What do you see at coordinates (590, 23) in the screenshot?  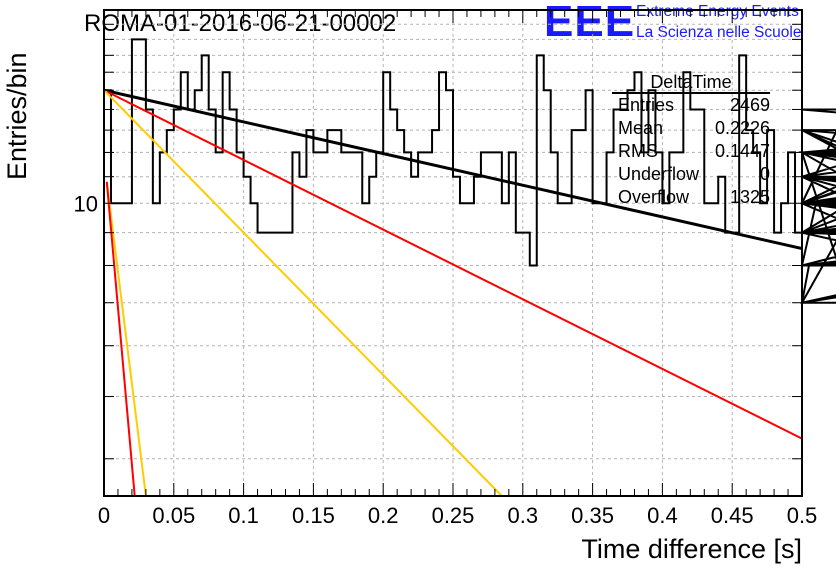 I see `eee-logo: EEE` at bounding box center [590, 23].